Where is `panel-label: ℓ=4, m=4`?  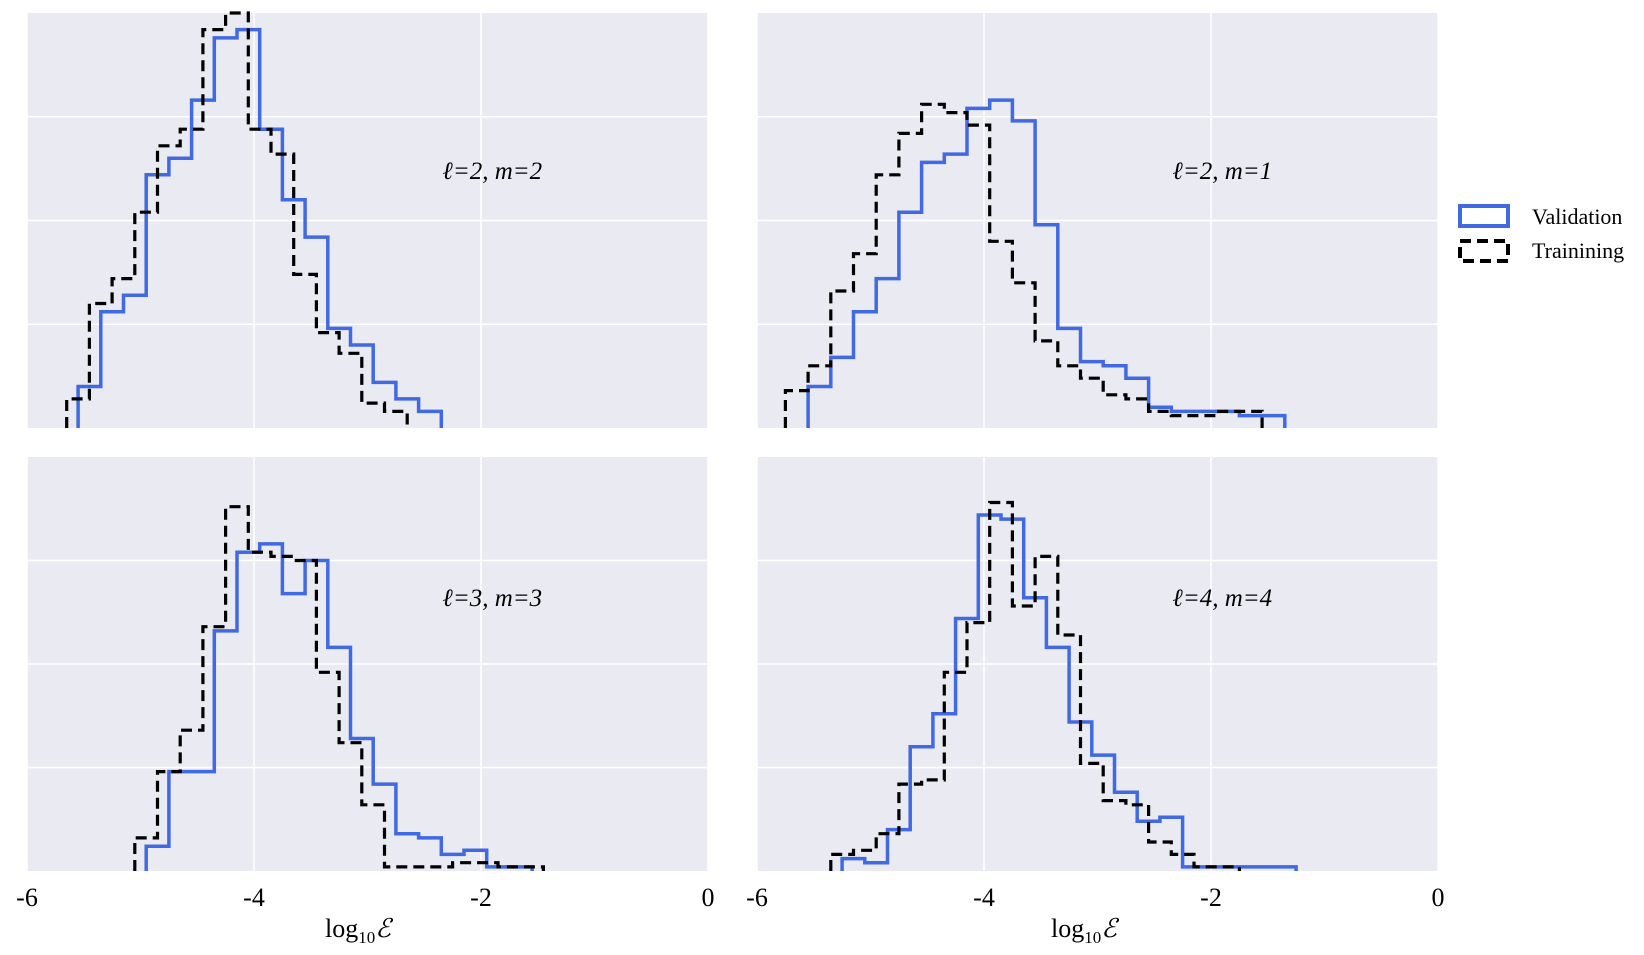
panel-label: ℓ=4, m=4 is located at coordinates (1222, 598).